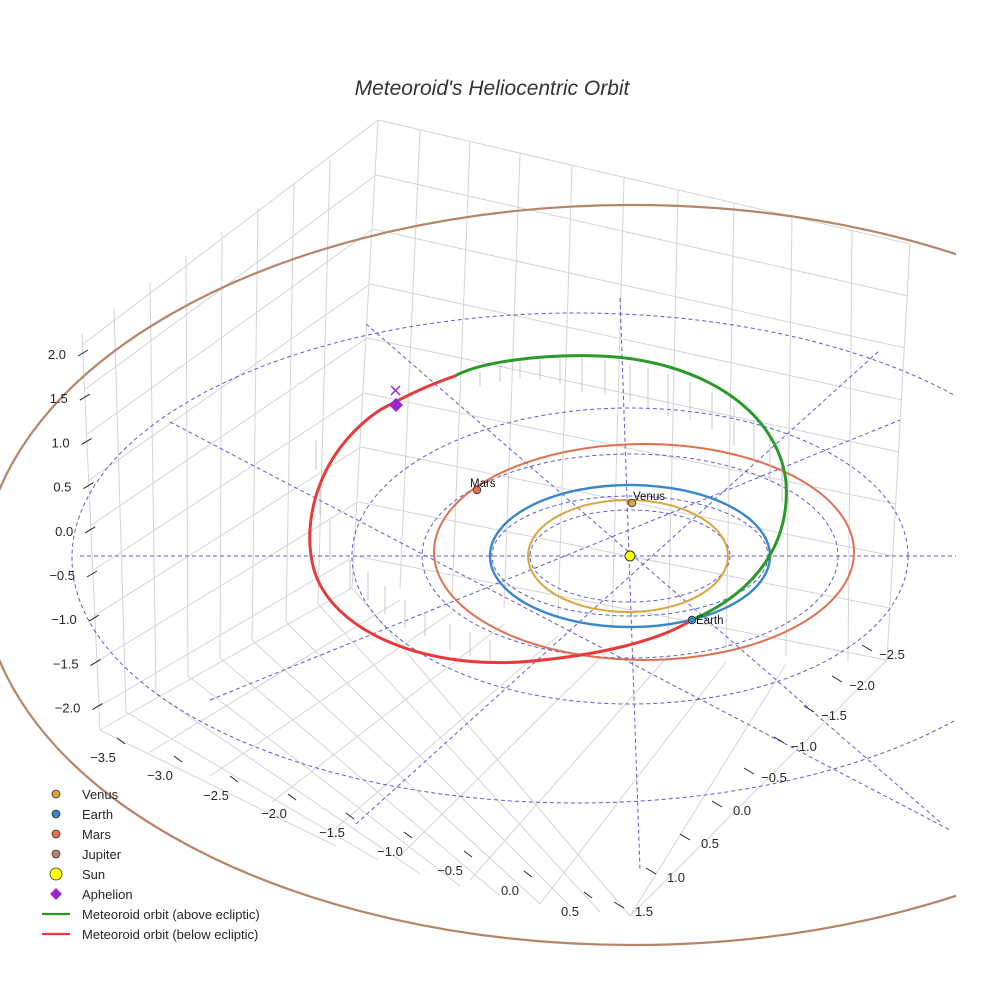 The height and width of the screenshot is (984, 984). Describe the element at coordinates (483, 484) in the screenshot. I see `mars-label: Mars` at that location.